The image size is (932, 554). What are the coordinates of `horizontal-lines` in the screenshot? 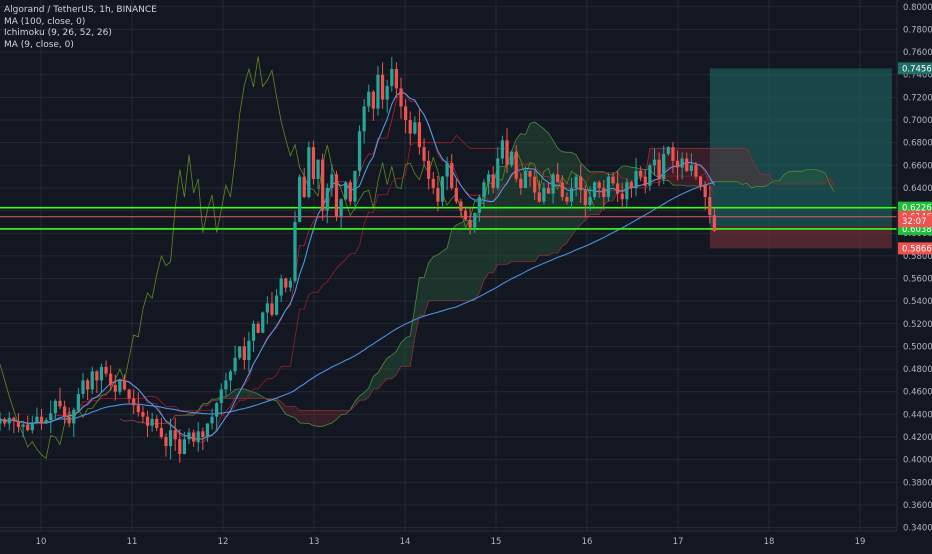 It's located at (448, 218).